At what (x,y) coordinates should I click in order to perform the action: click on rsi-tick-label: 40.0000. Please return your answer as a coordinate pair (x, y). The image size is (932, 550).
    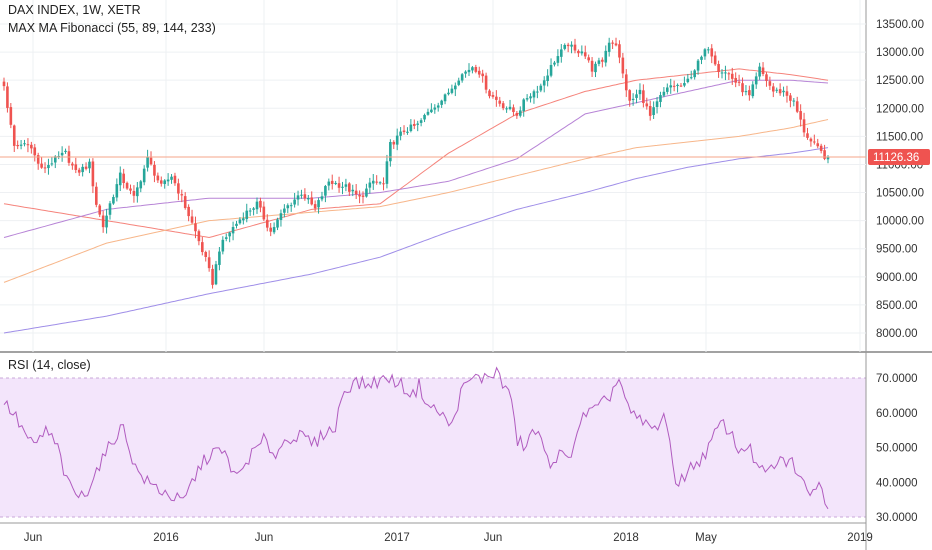
    Looking at the image, I should click on (897, 483).